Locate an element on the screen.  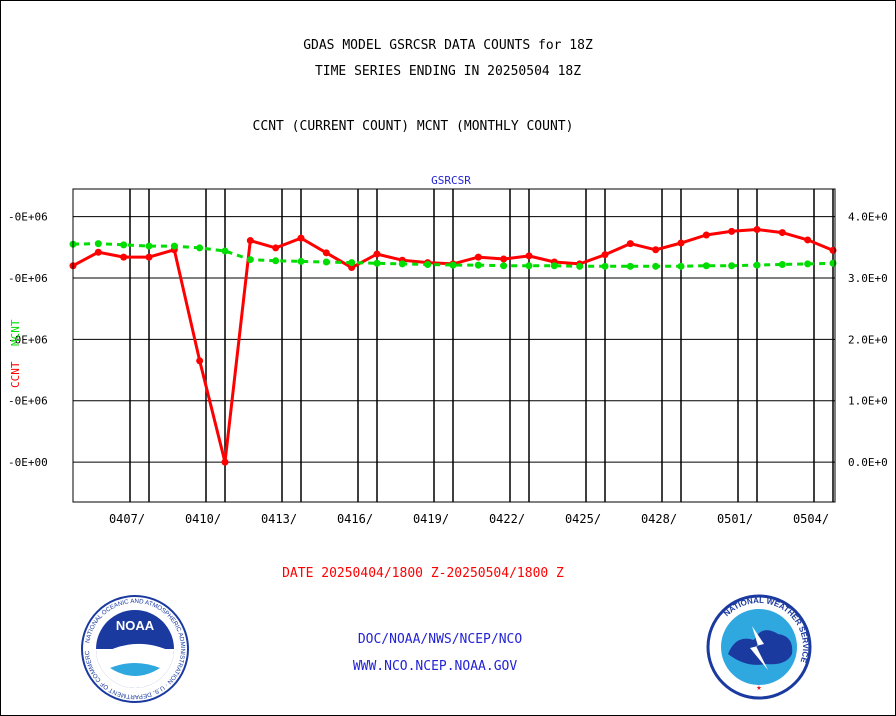
x-tick-label: 0428/ is located at coordinates (659, 519).